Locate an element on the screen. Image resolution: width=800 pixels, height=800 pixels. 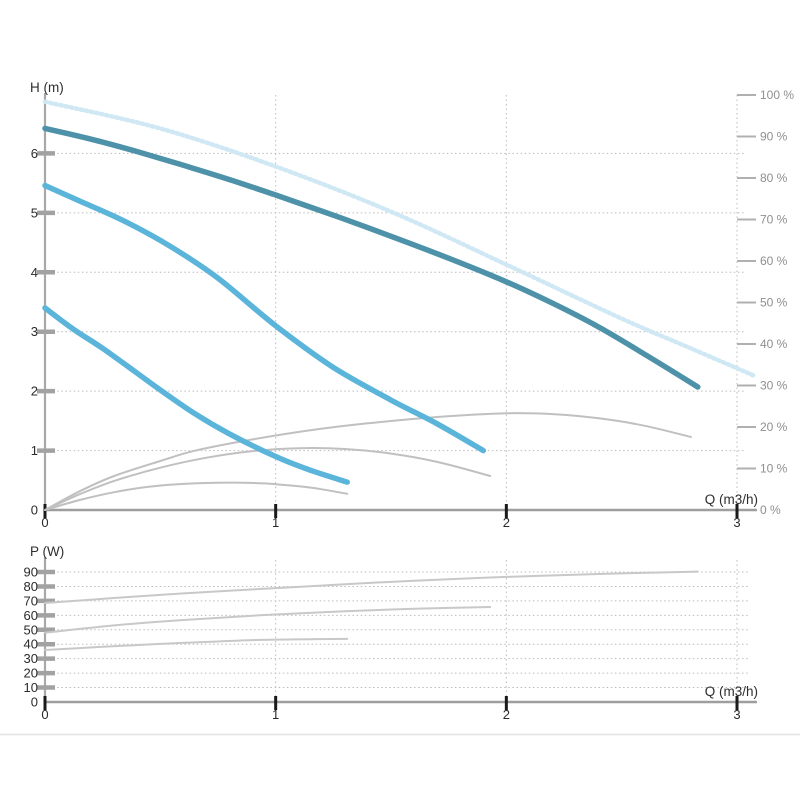
power-axis-title: P (W) is located at coordinates (47, 551).